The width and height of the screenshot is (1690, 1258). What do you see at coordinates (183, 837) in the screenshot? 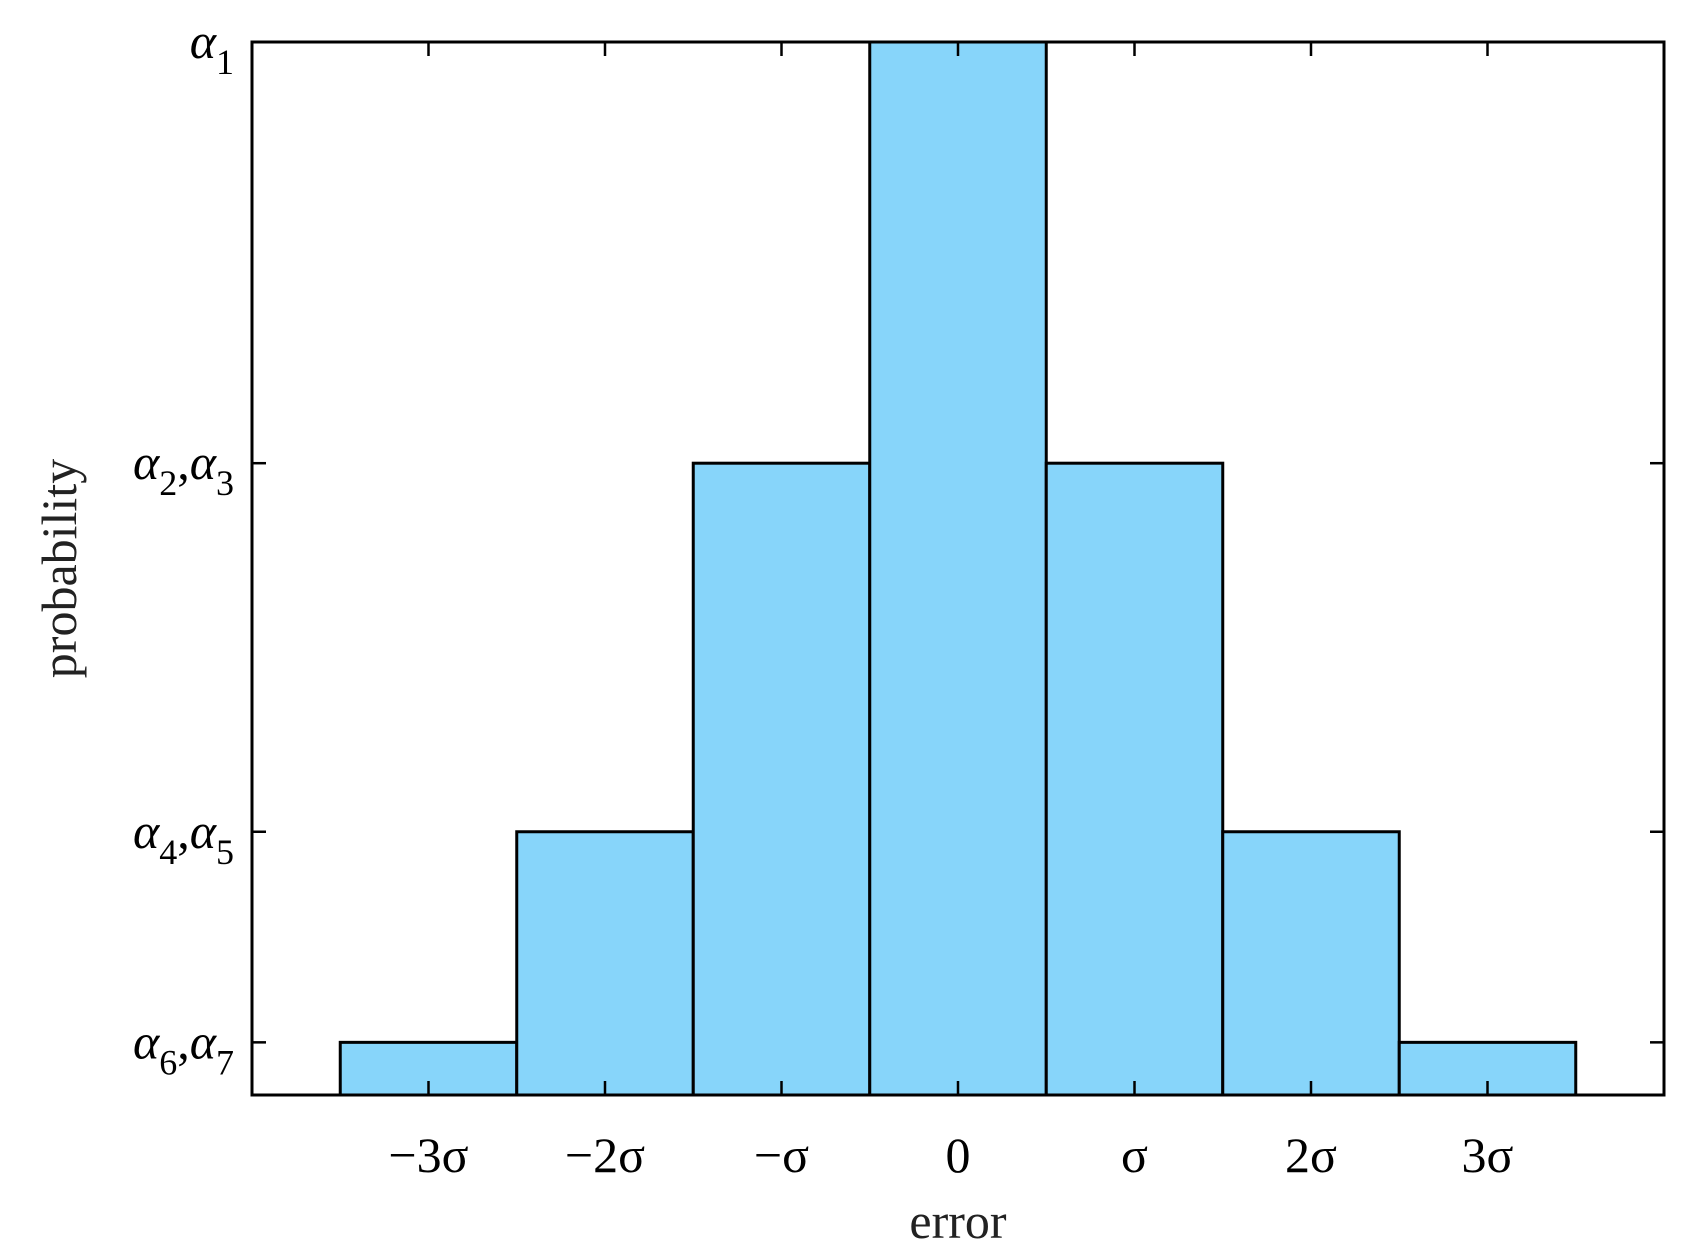
I see `y-tick-label: α4,α5` at bounding box center [183, 837].